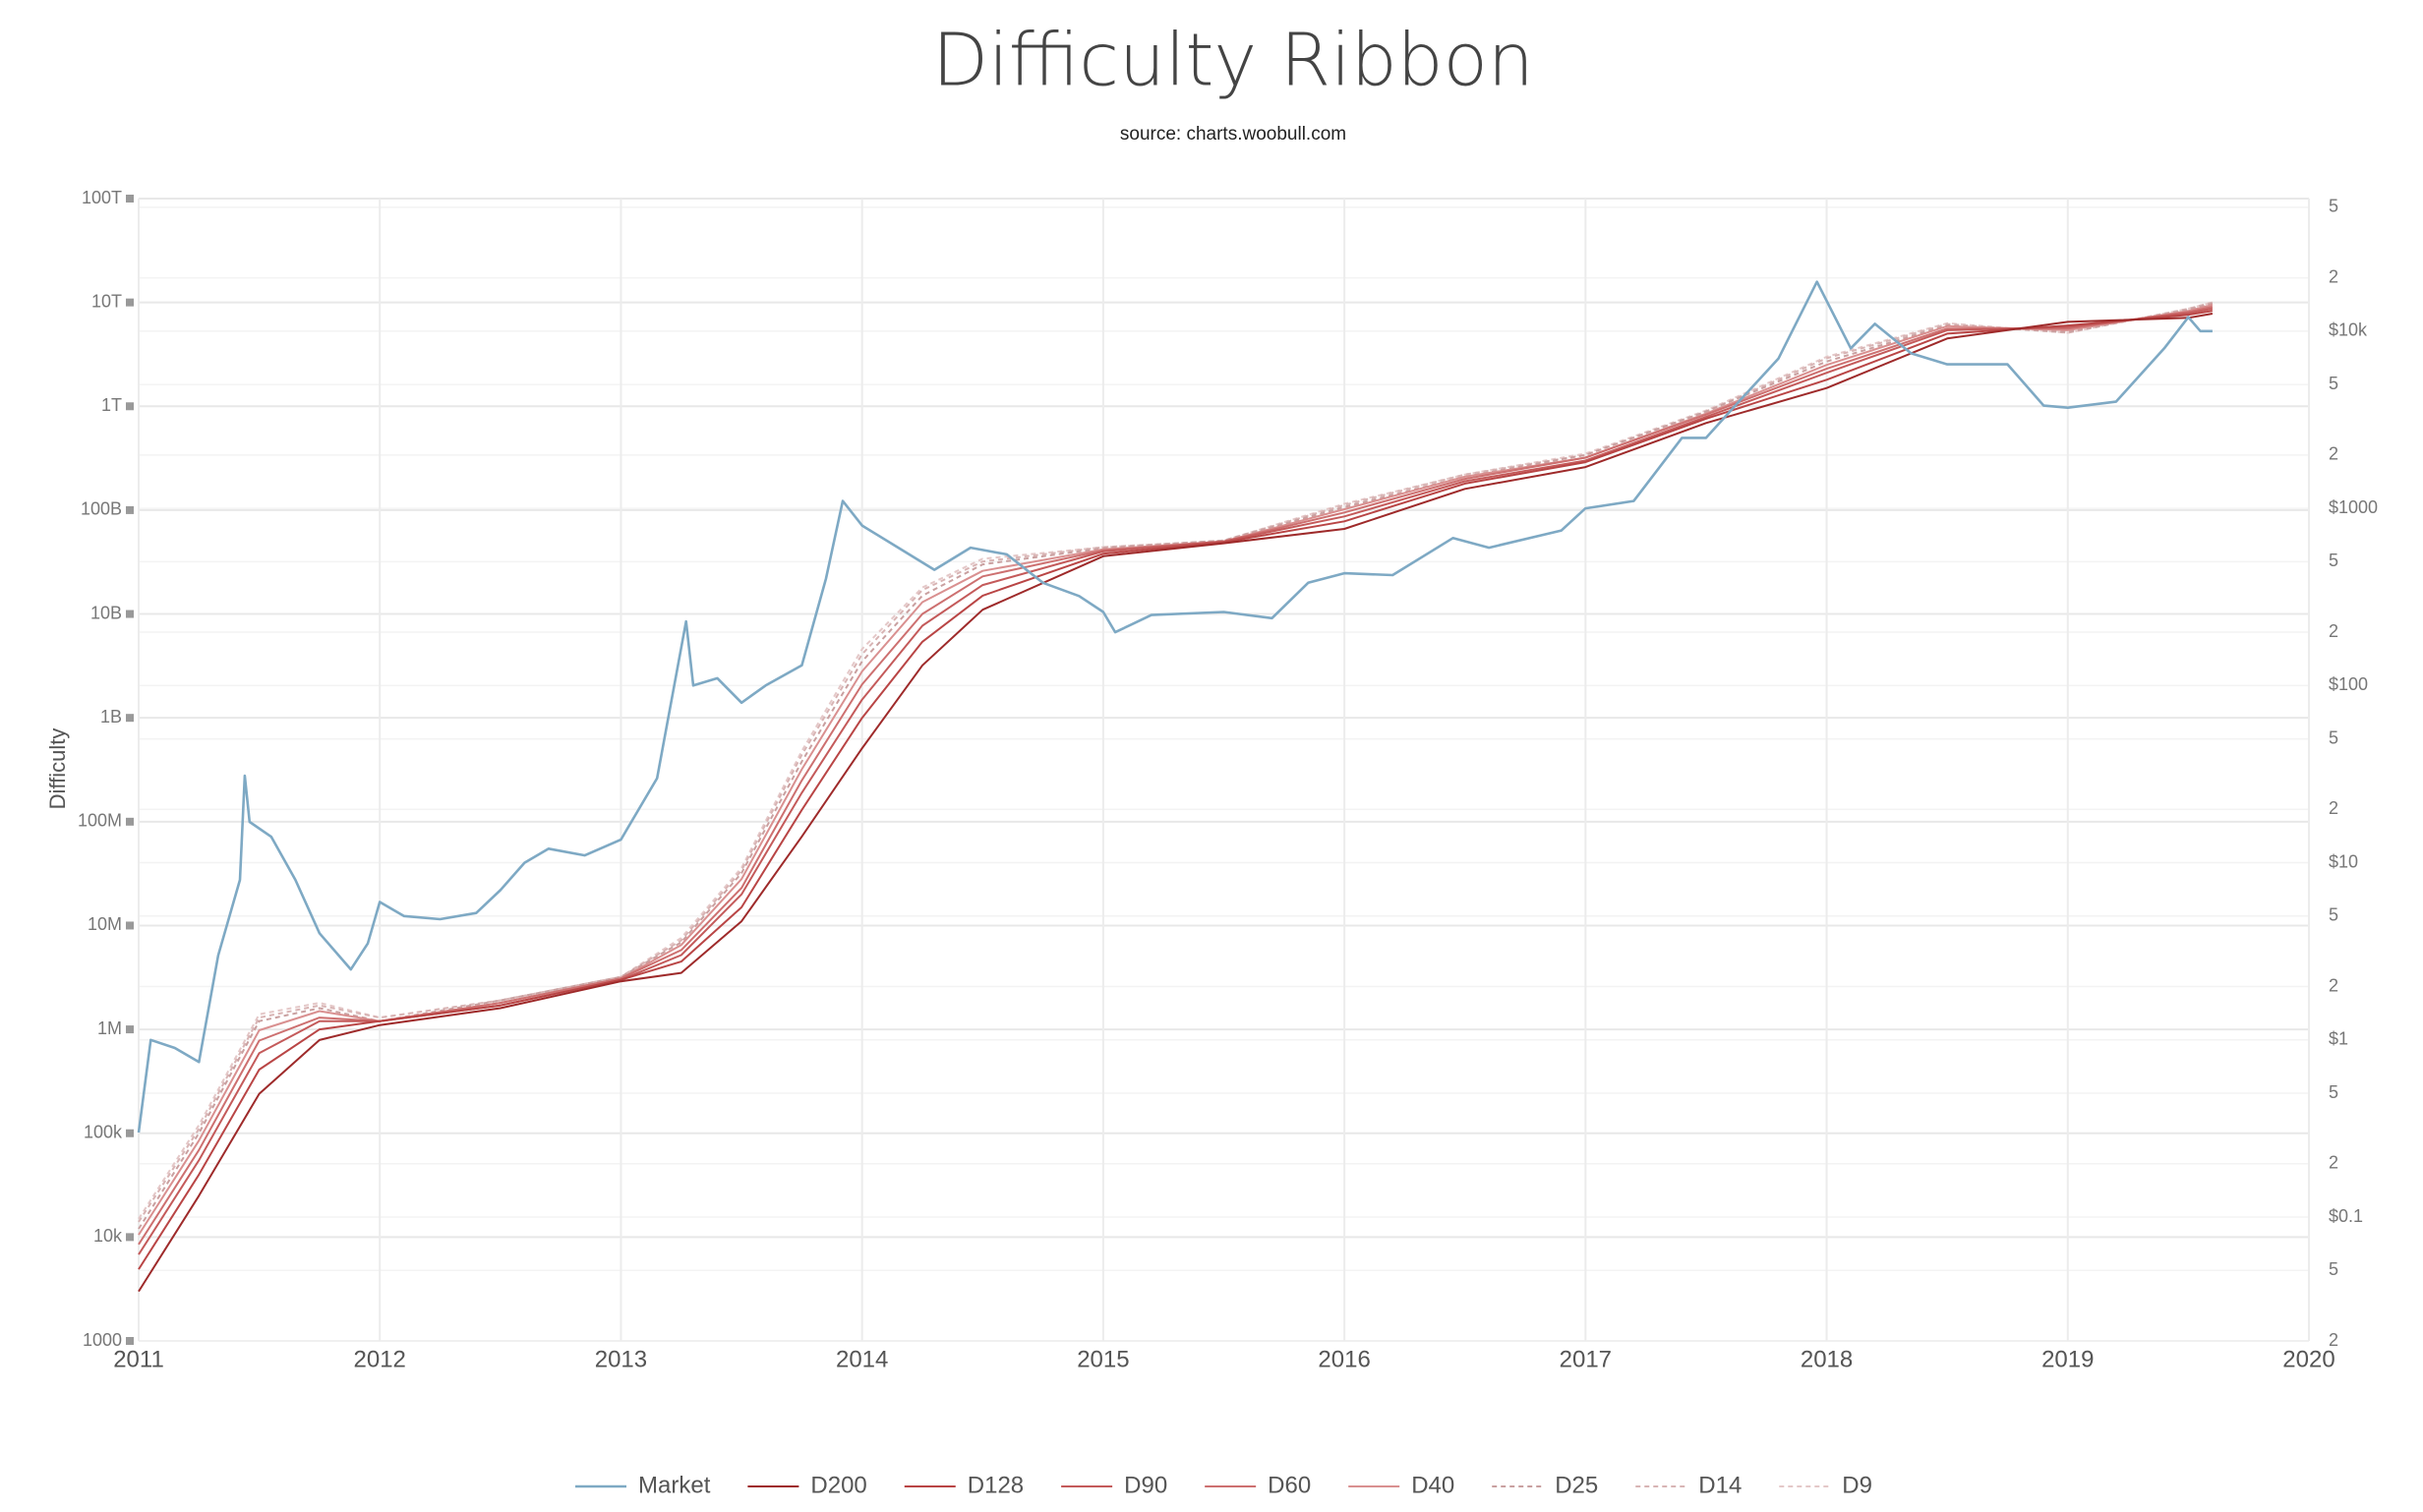 This screenshot has width=2423, height=1512. I want to click on y-tick-label: 10M, so click(105, 924).